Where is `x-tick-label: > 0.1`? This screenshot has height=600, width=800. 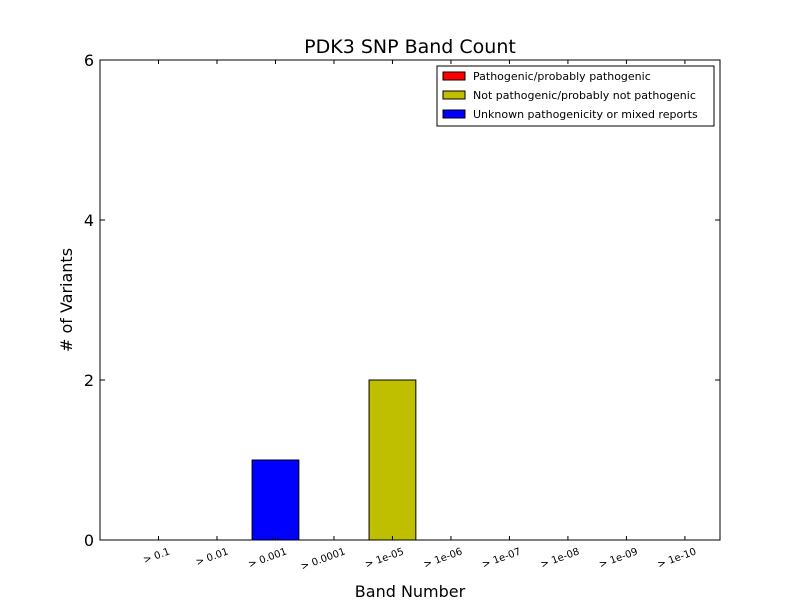
x-tick-label: > 0.1 is located at coordinates (157, 556).